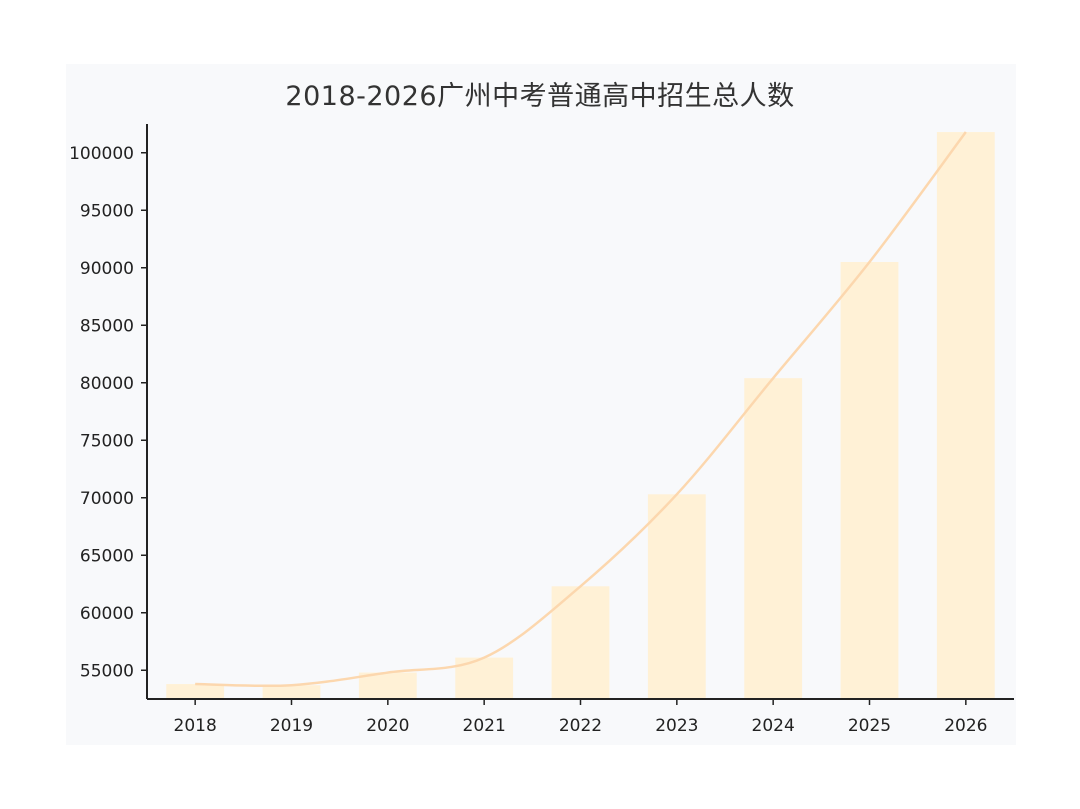  Describe the element at coordinates (107, 269) in the screenshot. I see `y-tick-label: 90000` at that location.